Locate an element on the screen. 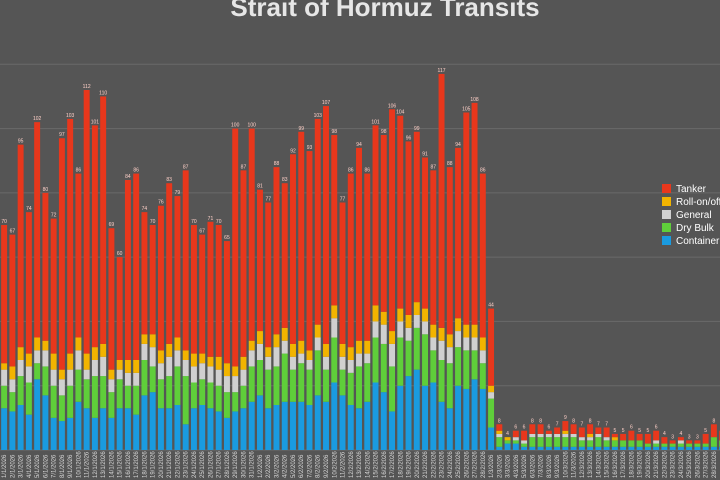 The height and width of the screenshot is (480, 720). bar-total-label: 105 is located at coordinates (466, 110).